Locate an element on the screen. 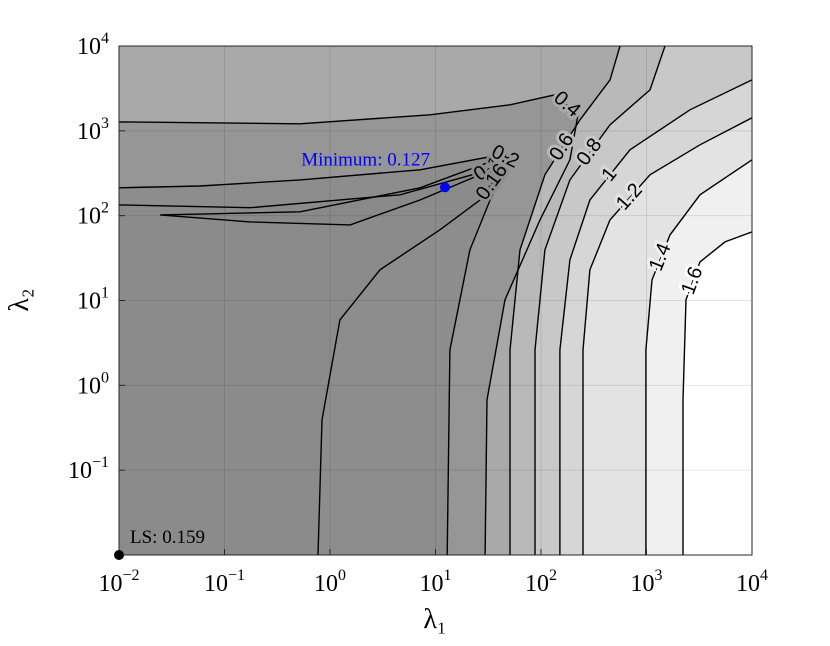 The width and height of the screenshot is (830, 646). point-label: Minimum: 0.127 is located at coordinates (365, 159).